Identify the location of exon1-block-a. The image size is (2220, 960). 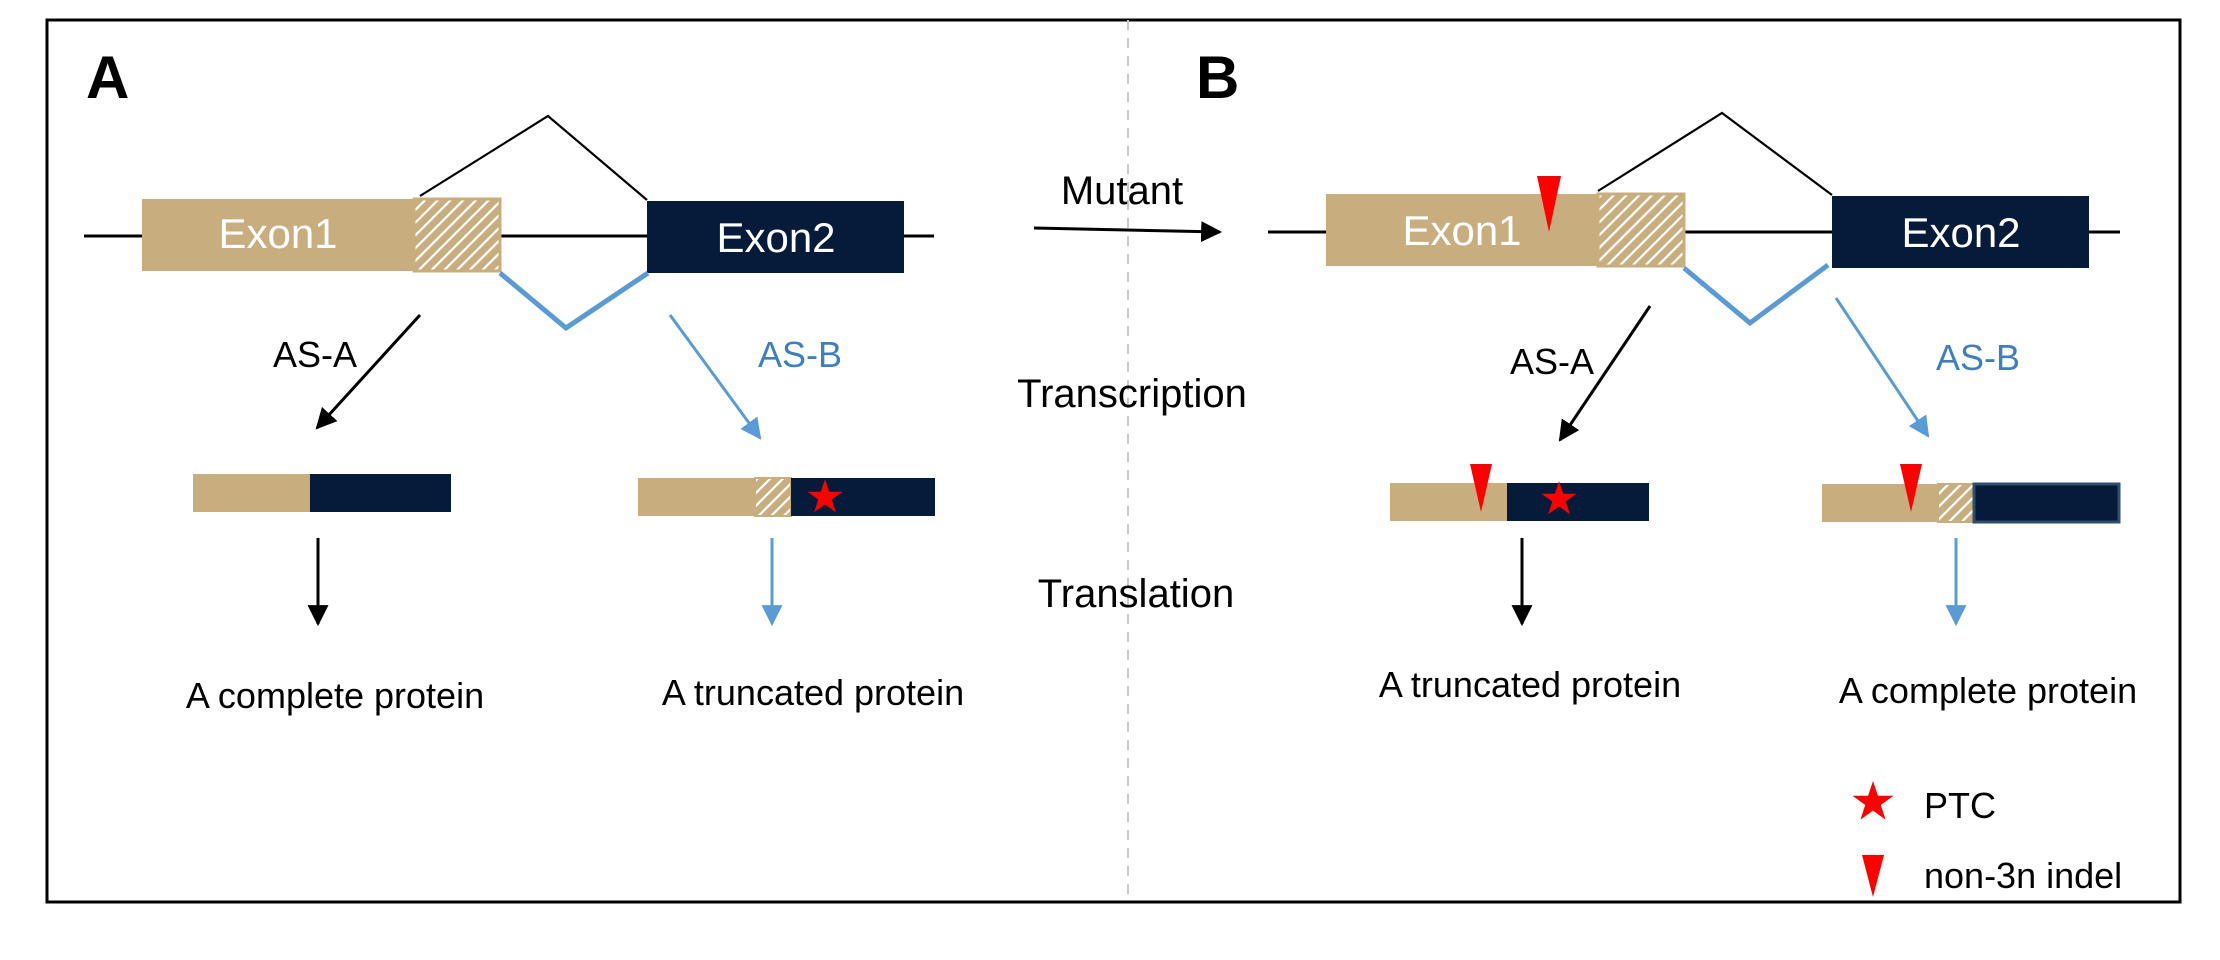
(278, 235).